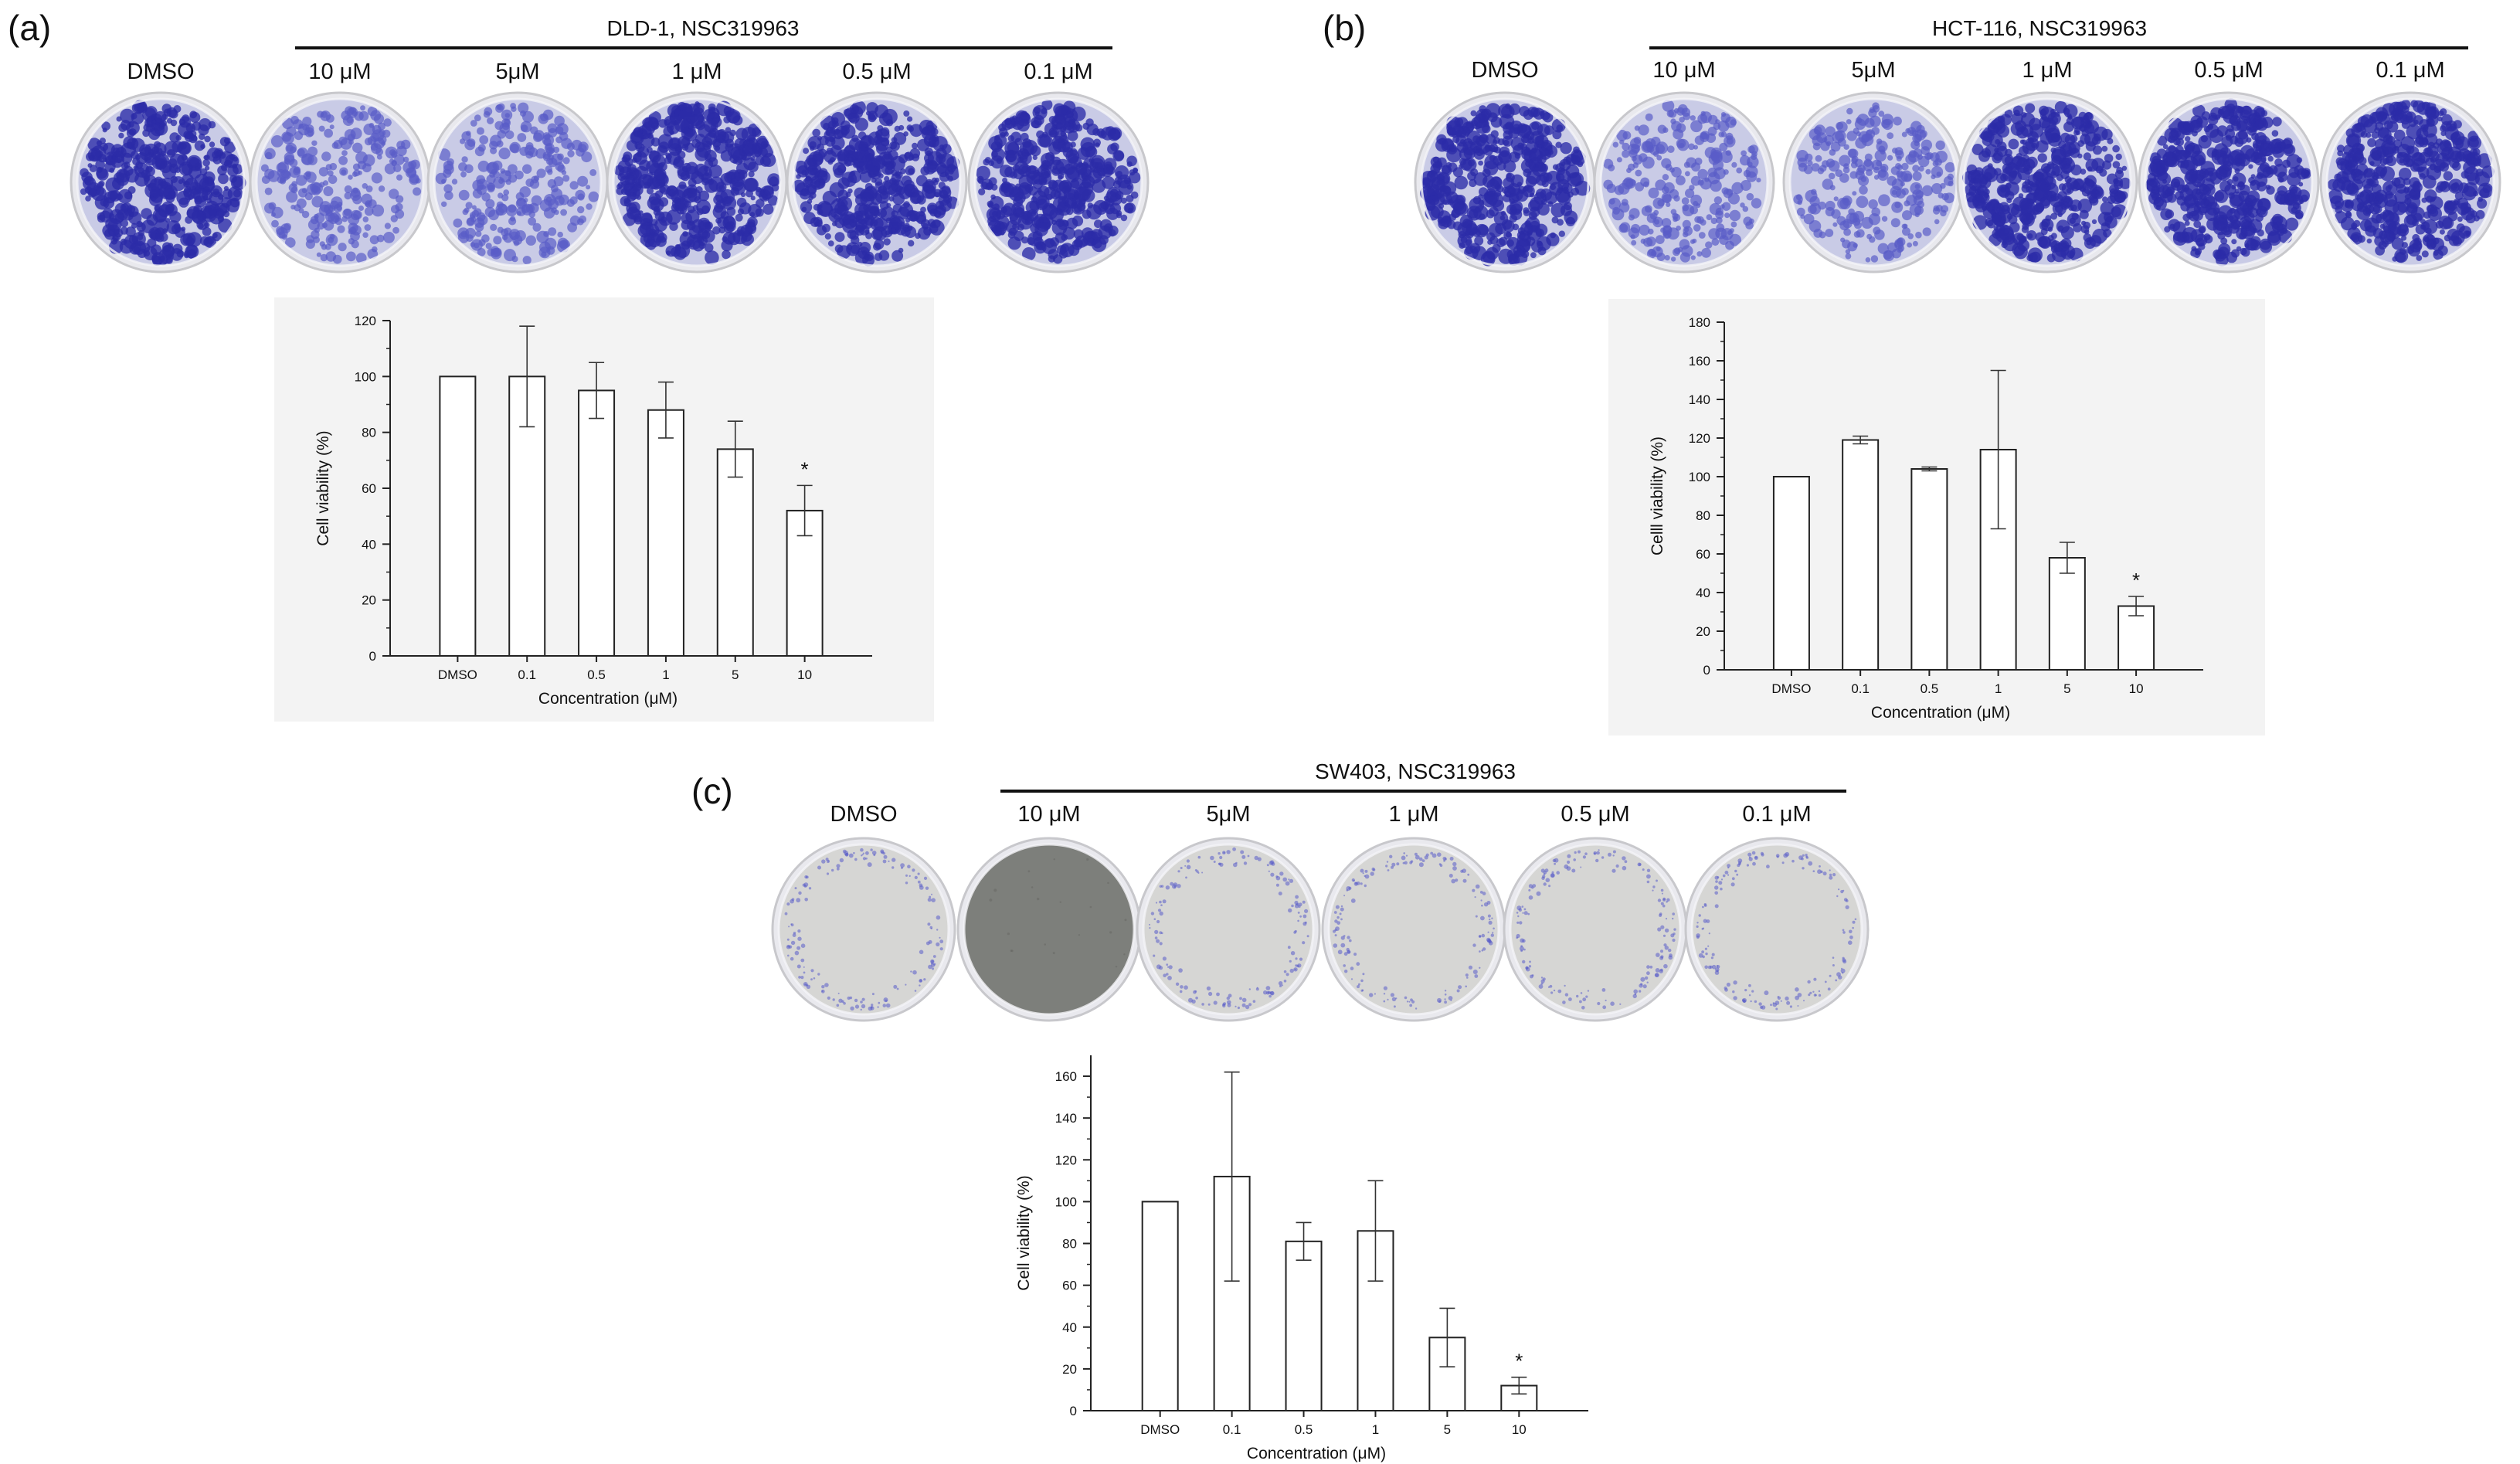 Image resolution: width=2520 pixels, height=1464 pixels. What do you see at coordinates (1505, 182) in the screenshot?
I see `dish-inner-rim` at bounding box center [1505, 182].